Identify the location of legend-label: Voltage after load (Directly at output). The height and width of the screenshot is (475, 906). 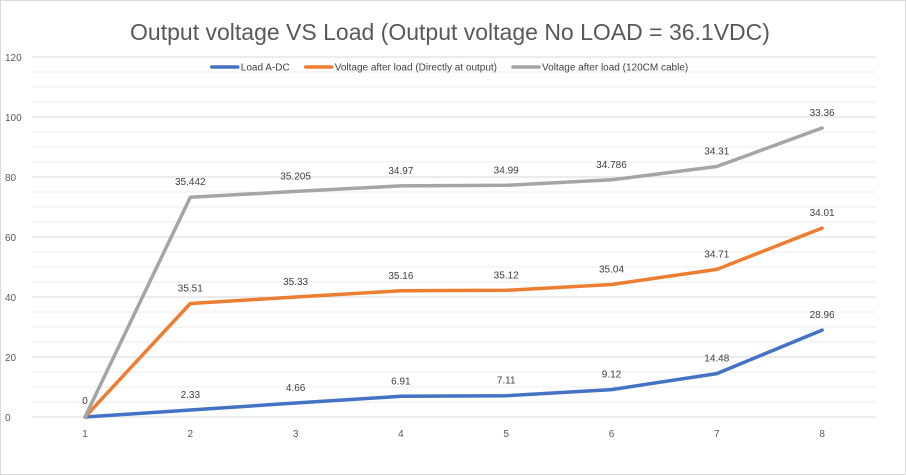
(416, 68).